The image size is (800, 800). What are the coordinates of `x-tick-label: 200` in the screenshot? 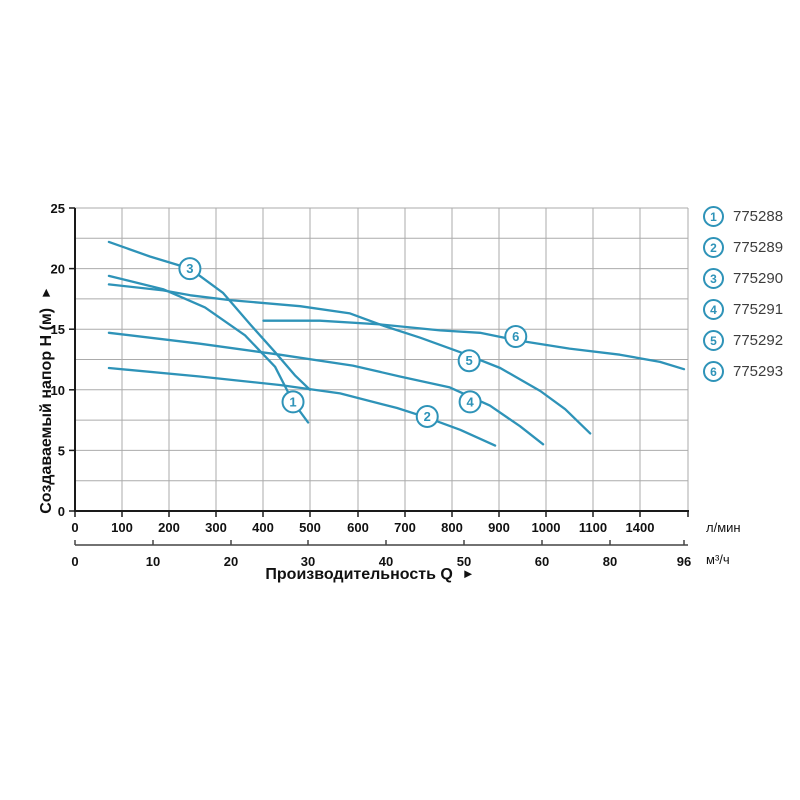 It's located at (169, 527).